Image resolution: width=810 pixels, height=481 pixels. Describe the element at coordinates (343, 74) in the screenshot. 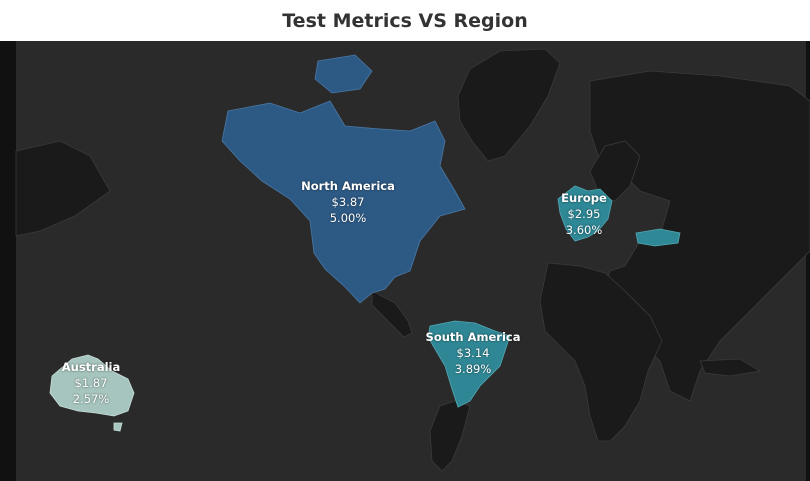

I see `region-north-america-arctic` at that location.